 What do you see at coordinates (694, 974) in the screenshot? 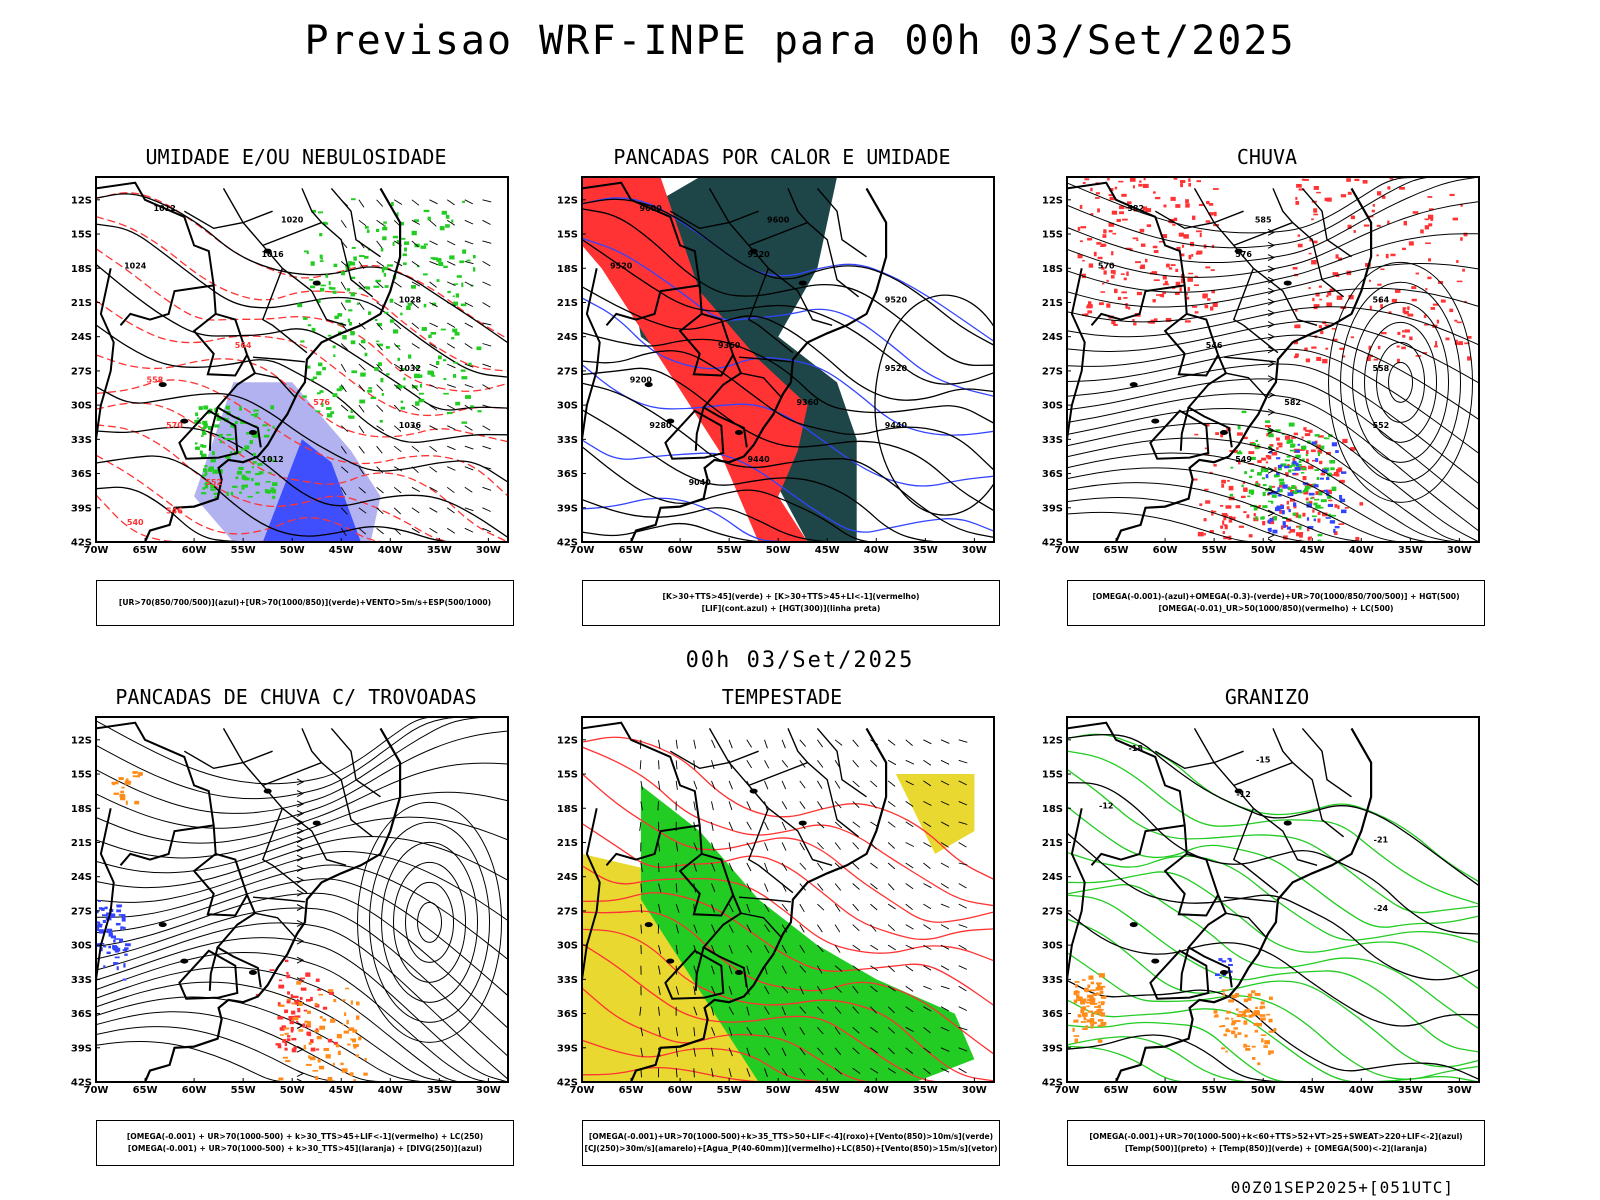
I see `province-outline` at bounding box center [694, 974].